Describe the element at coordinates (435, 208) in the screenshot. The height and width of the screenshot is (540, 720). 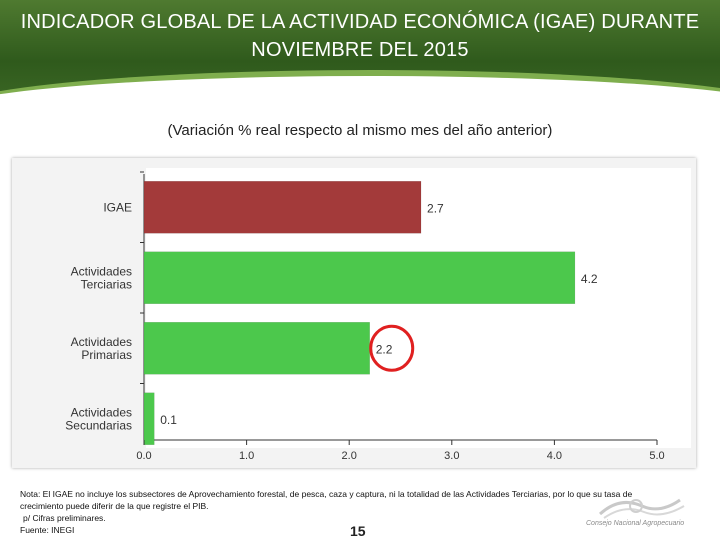
I see `value-label-0: 2.7` at that location.